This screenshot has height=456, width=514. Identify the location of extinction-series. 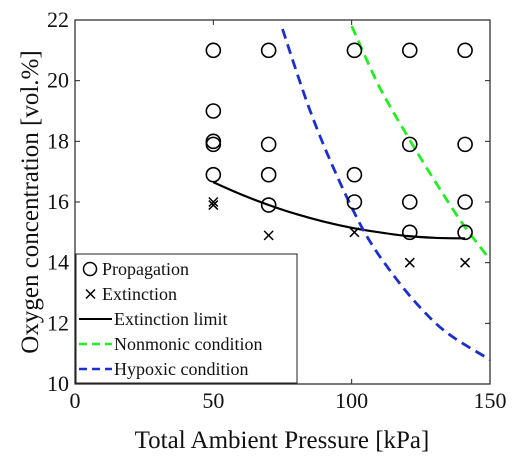
(339, 232).